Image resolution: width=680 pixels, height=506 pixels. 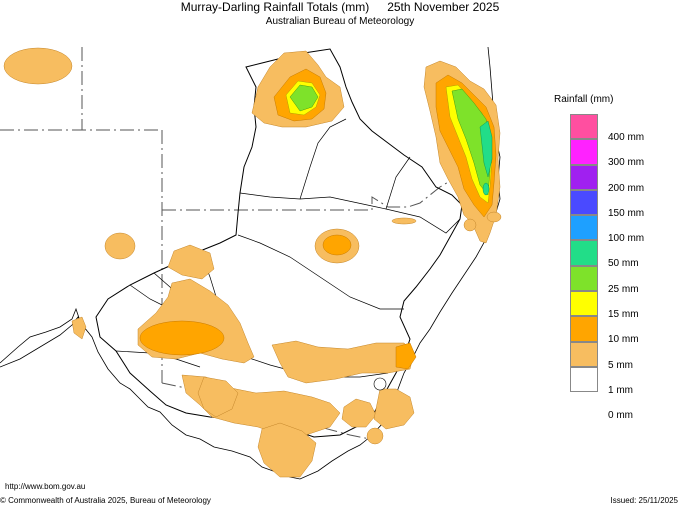 I want to click on map-subtitle: Australian Bureau of Meteorology, so click(x=340, y=21).